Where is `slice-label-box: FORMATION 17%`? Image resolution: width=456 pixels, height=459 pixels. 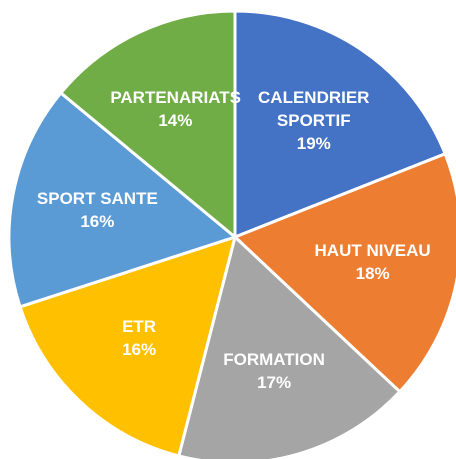
slice-label-box: FORMATION 17% is located at coordinates (274, 372).